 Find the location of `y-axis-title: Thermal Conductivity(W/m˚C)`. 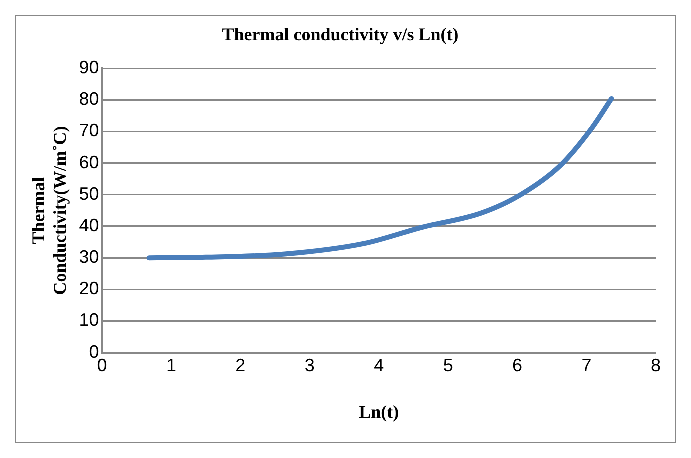

y-axis-title: Thermal Conductivity(W/m˚C) is located at coordinates (49, 211).